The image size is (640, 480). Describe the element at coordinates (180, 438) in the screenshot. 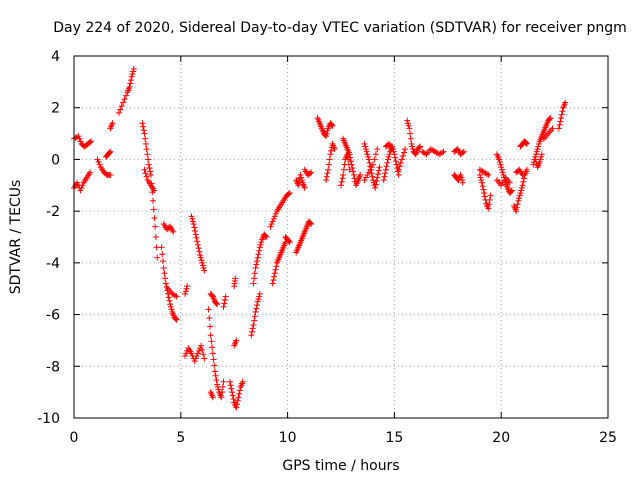

I see `x-tick-label: 5` at that location.